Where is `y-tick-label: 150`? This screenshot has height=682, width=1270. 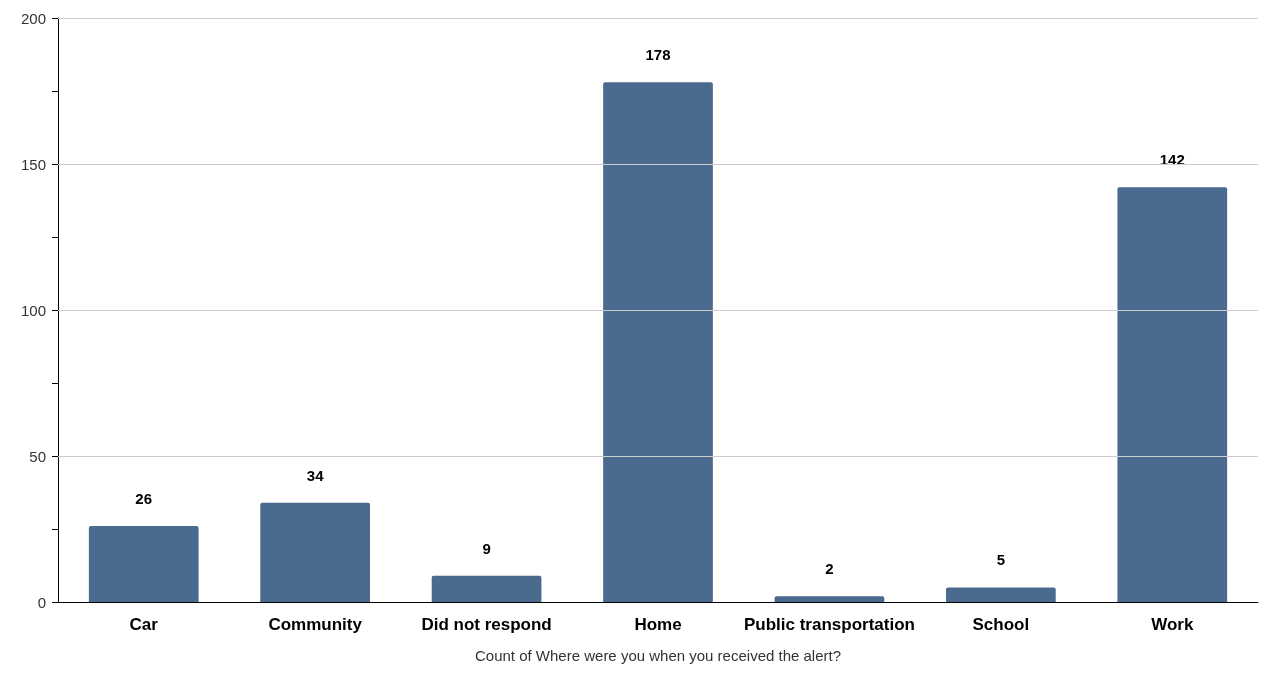
y-tick-label: 150 is located at coordinates (33, 164).